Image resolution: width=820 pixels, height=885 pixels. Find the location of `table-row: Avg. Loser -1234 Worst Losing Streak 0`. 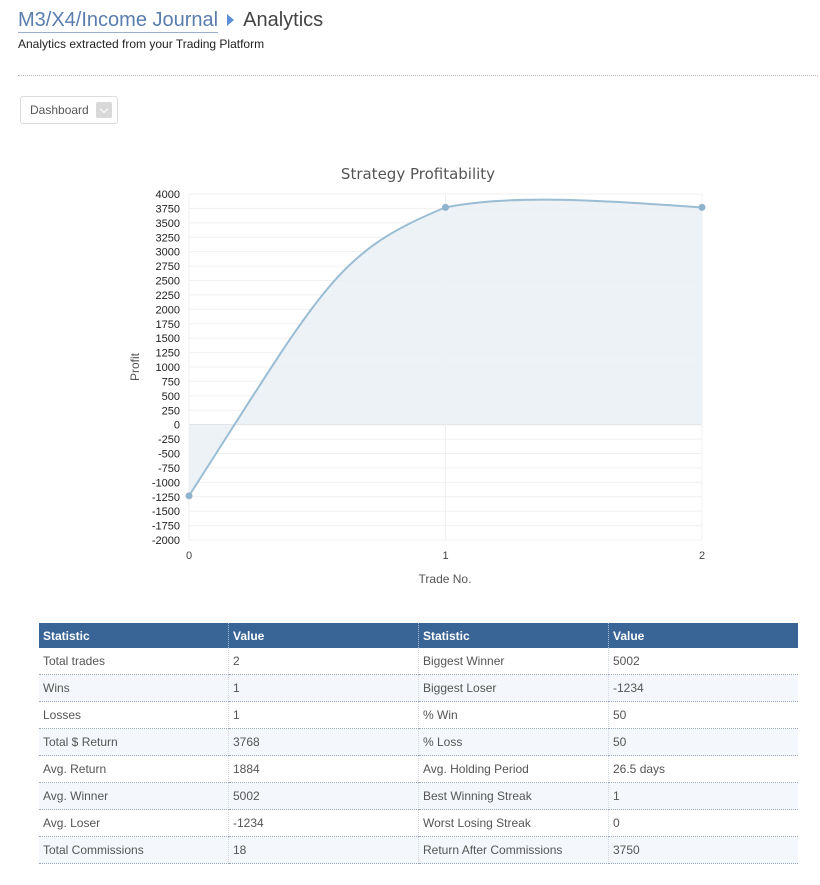

table-row: Avg. Loser -1234 Worst Losing Streak 0 is located at coordinates (418, 823).